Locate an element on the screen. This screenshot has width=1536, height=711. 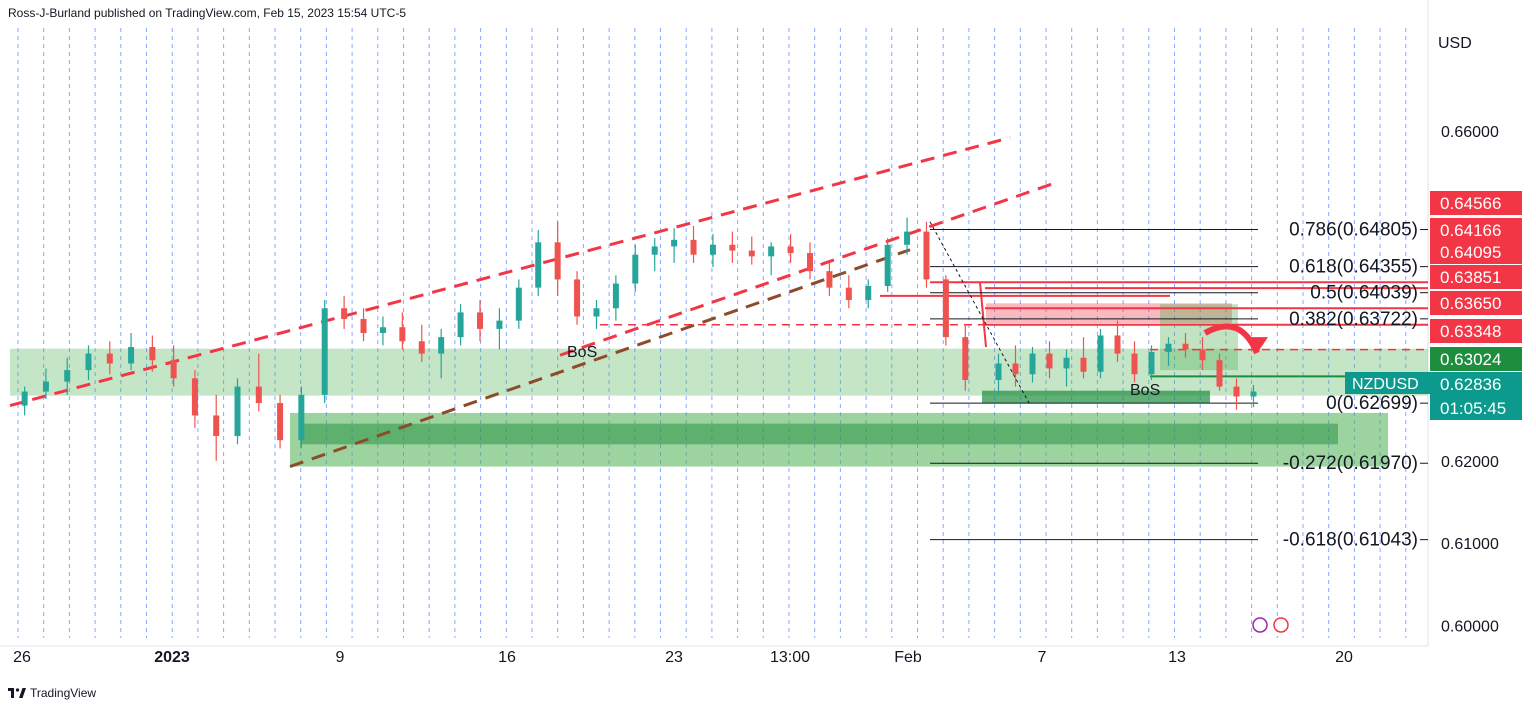
bos-base-zone is located at coordinates (1096, 397).